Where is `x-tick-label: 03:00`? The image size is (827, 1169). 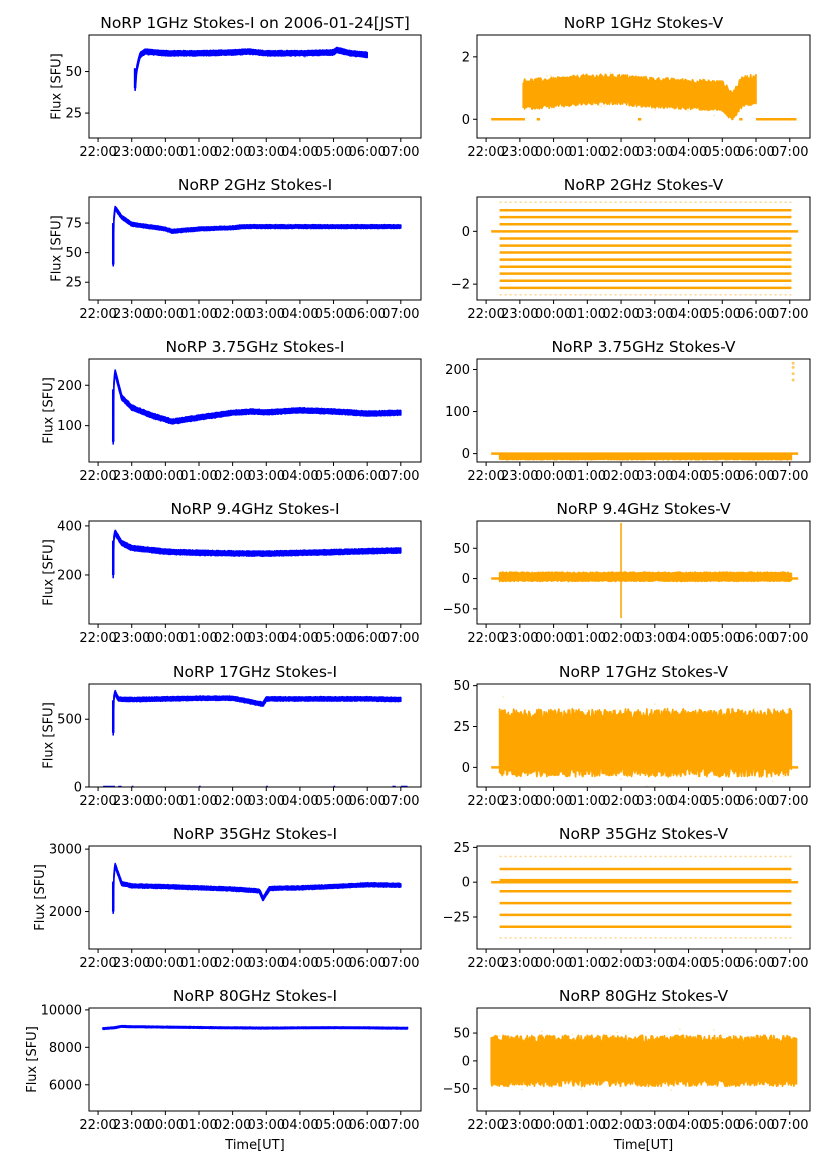
x-tick-label: 03:00 is located at coordinates (266, 1125).